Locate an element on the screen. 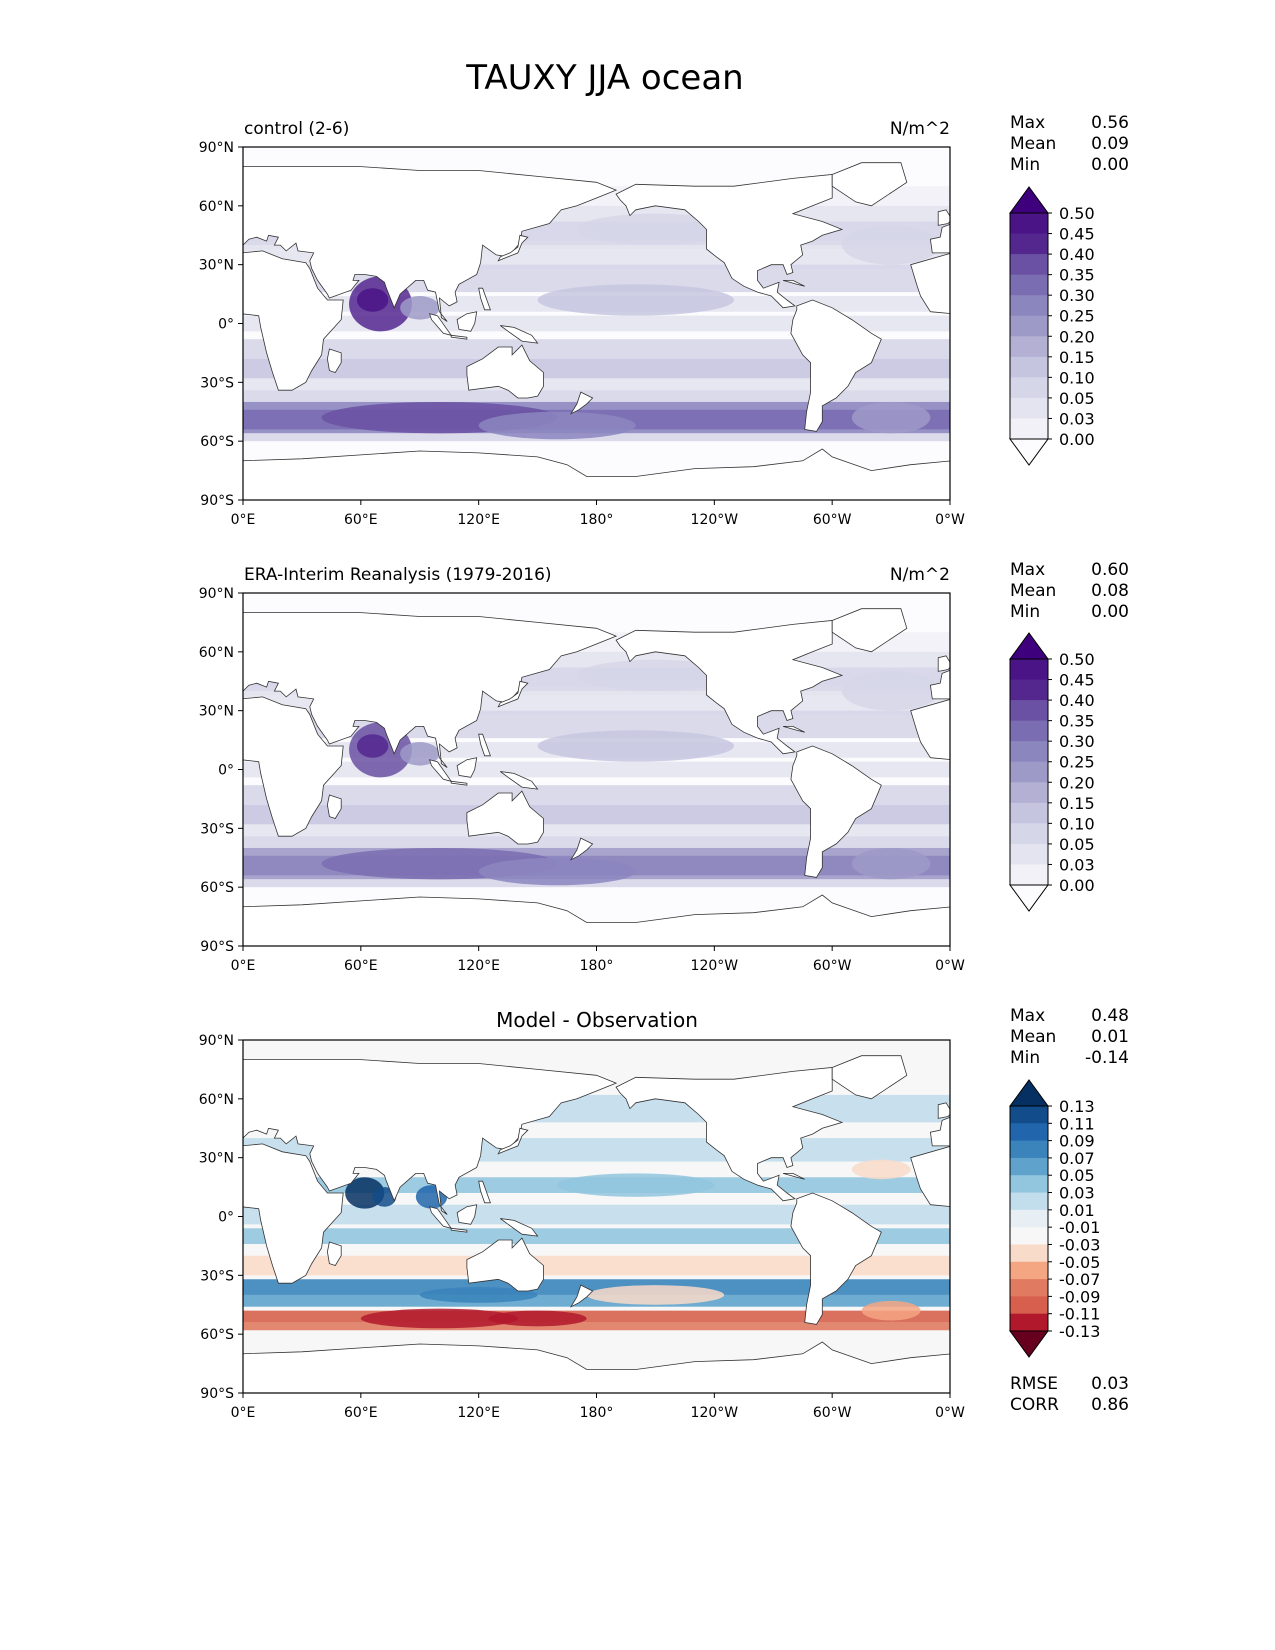  stats-block: Max 0.56 Mean 0.09 Min 0.00 is located at coordinates (1069, 144).